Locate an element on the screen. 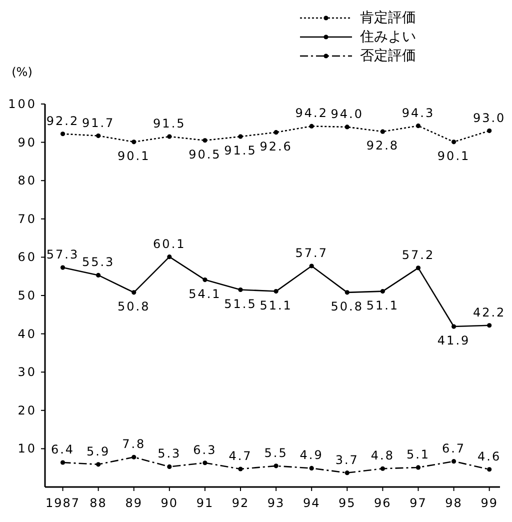  data-label: 57.3 is located at coordinates (63, 255).